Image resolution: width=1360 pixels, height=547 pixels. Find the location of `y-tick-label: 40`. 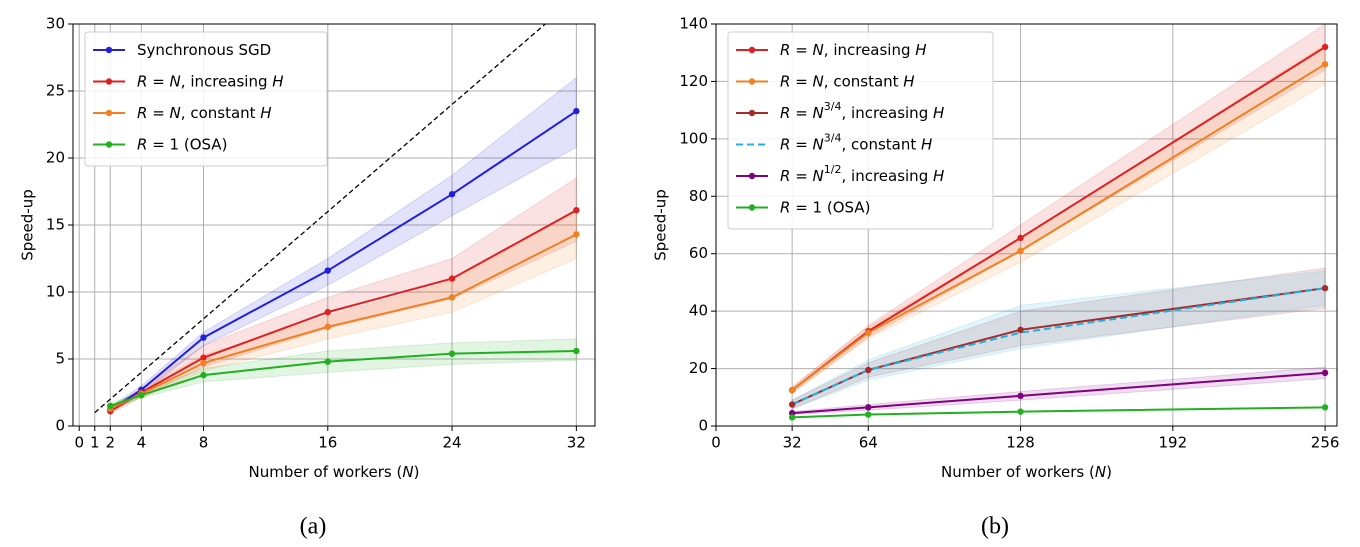

y-tick-label: 40 is located at coordinates (698, 311).